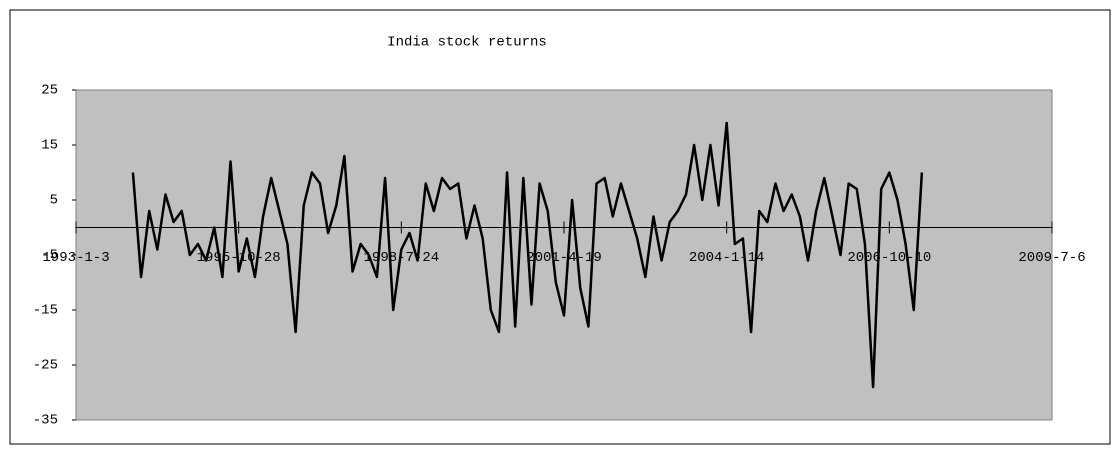 The width and height of the screenshot is (1118, 450). Describe the element at coordinates (564, 258) in the screenshot. I see `x-tick-label: 2001-4-19` at that location.